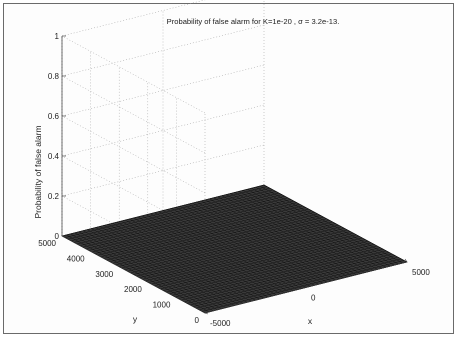  What do you see at coordinates (54, 156) in the screenshot?
I see `z-tick-label: 0.4` at bounding box center [54, 156].